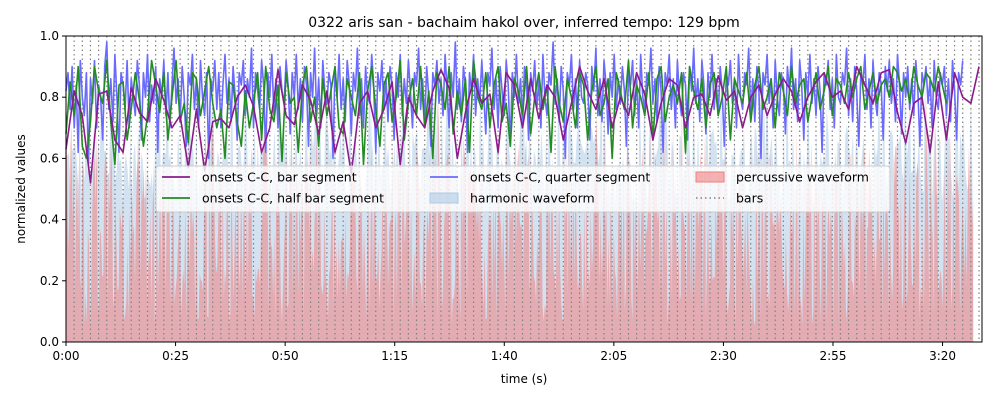 This screenshot has width=1000, height=400. Describe the element at coordinates (524, 379) in the screenshot. I see `x-axis-label: time (s)` at that location.